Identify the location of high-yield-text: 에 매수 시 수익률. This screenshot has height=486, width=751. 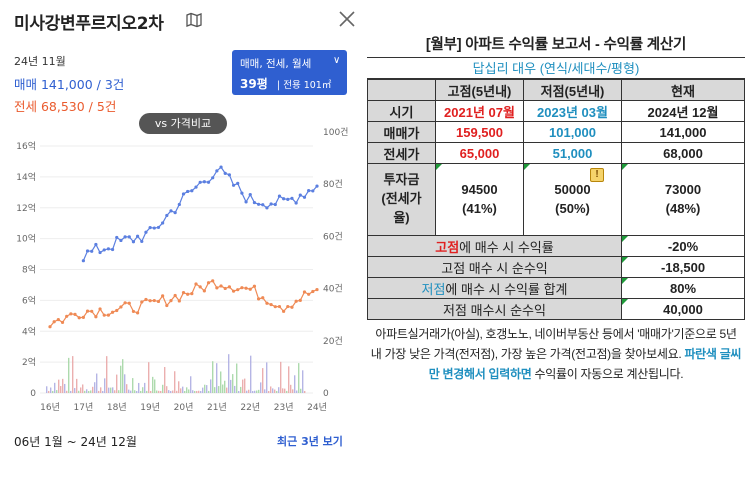
(506, 247).